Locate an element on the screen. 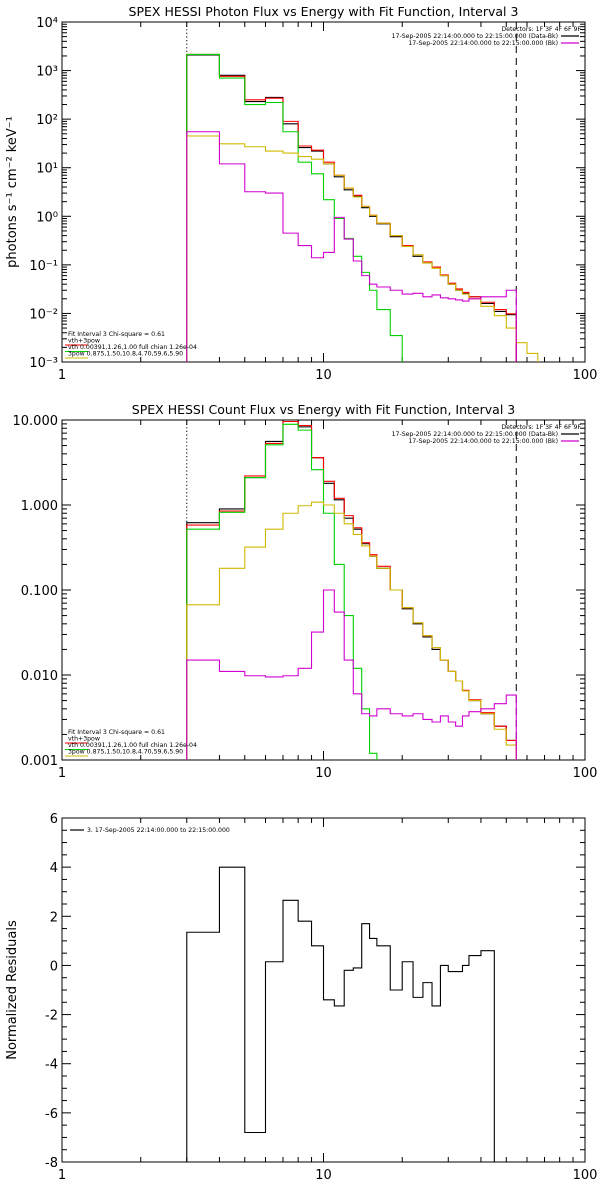 The height and width of the screenshot is (1200, 600). y-tick-label: -4 is located at coordinates (51, 1065).